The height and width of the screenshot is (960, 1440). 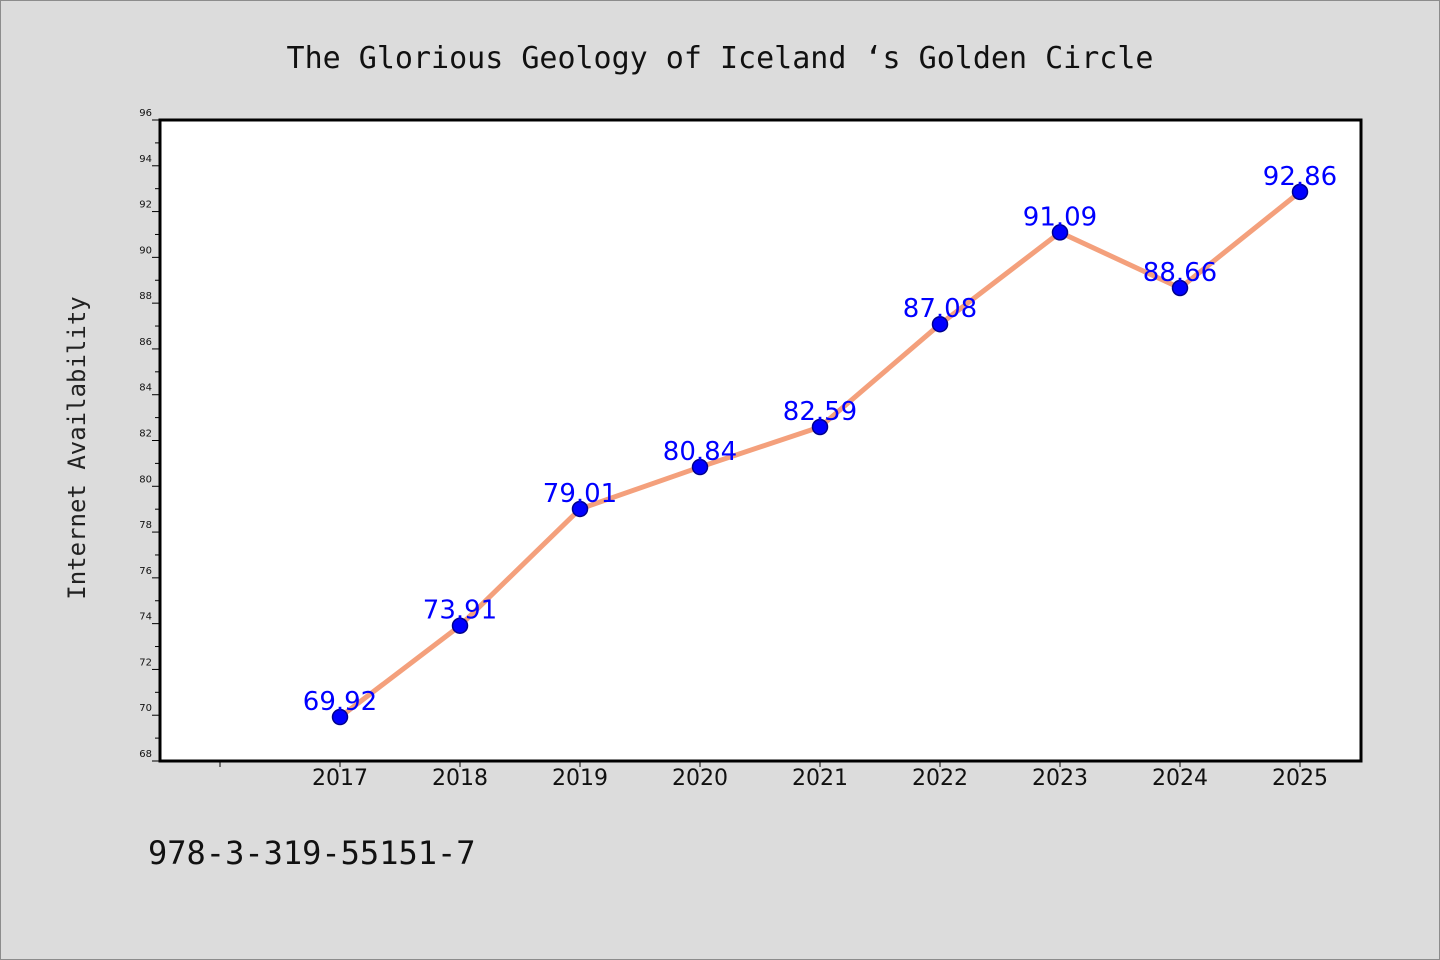 I want to click on y-tick-label: 74, so click(x=145, y=617).